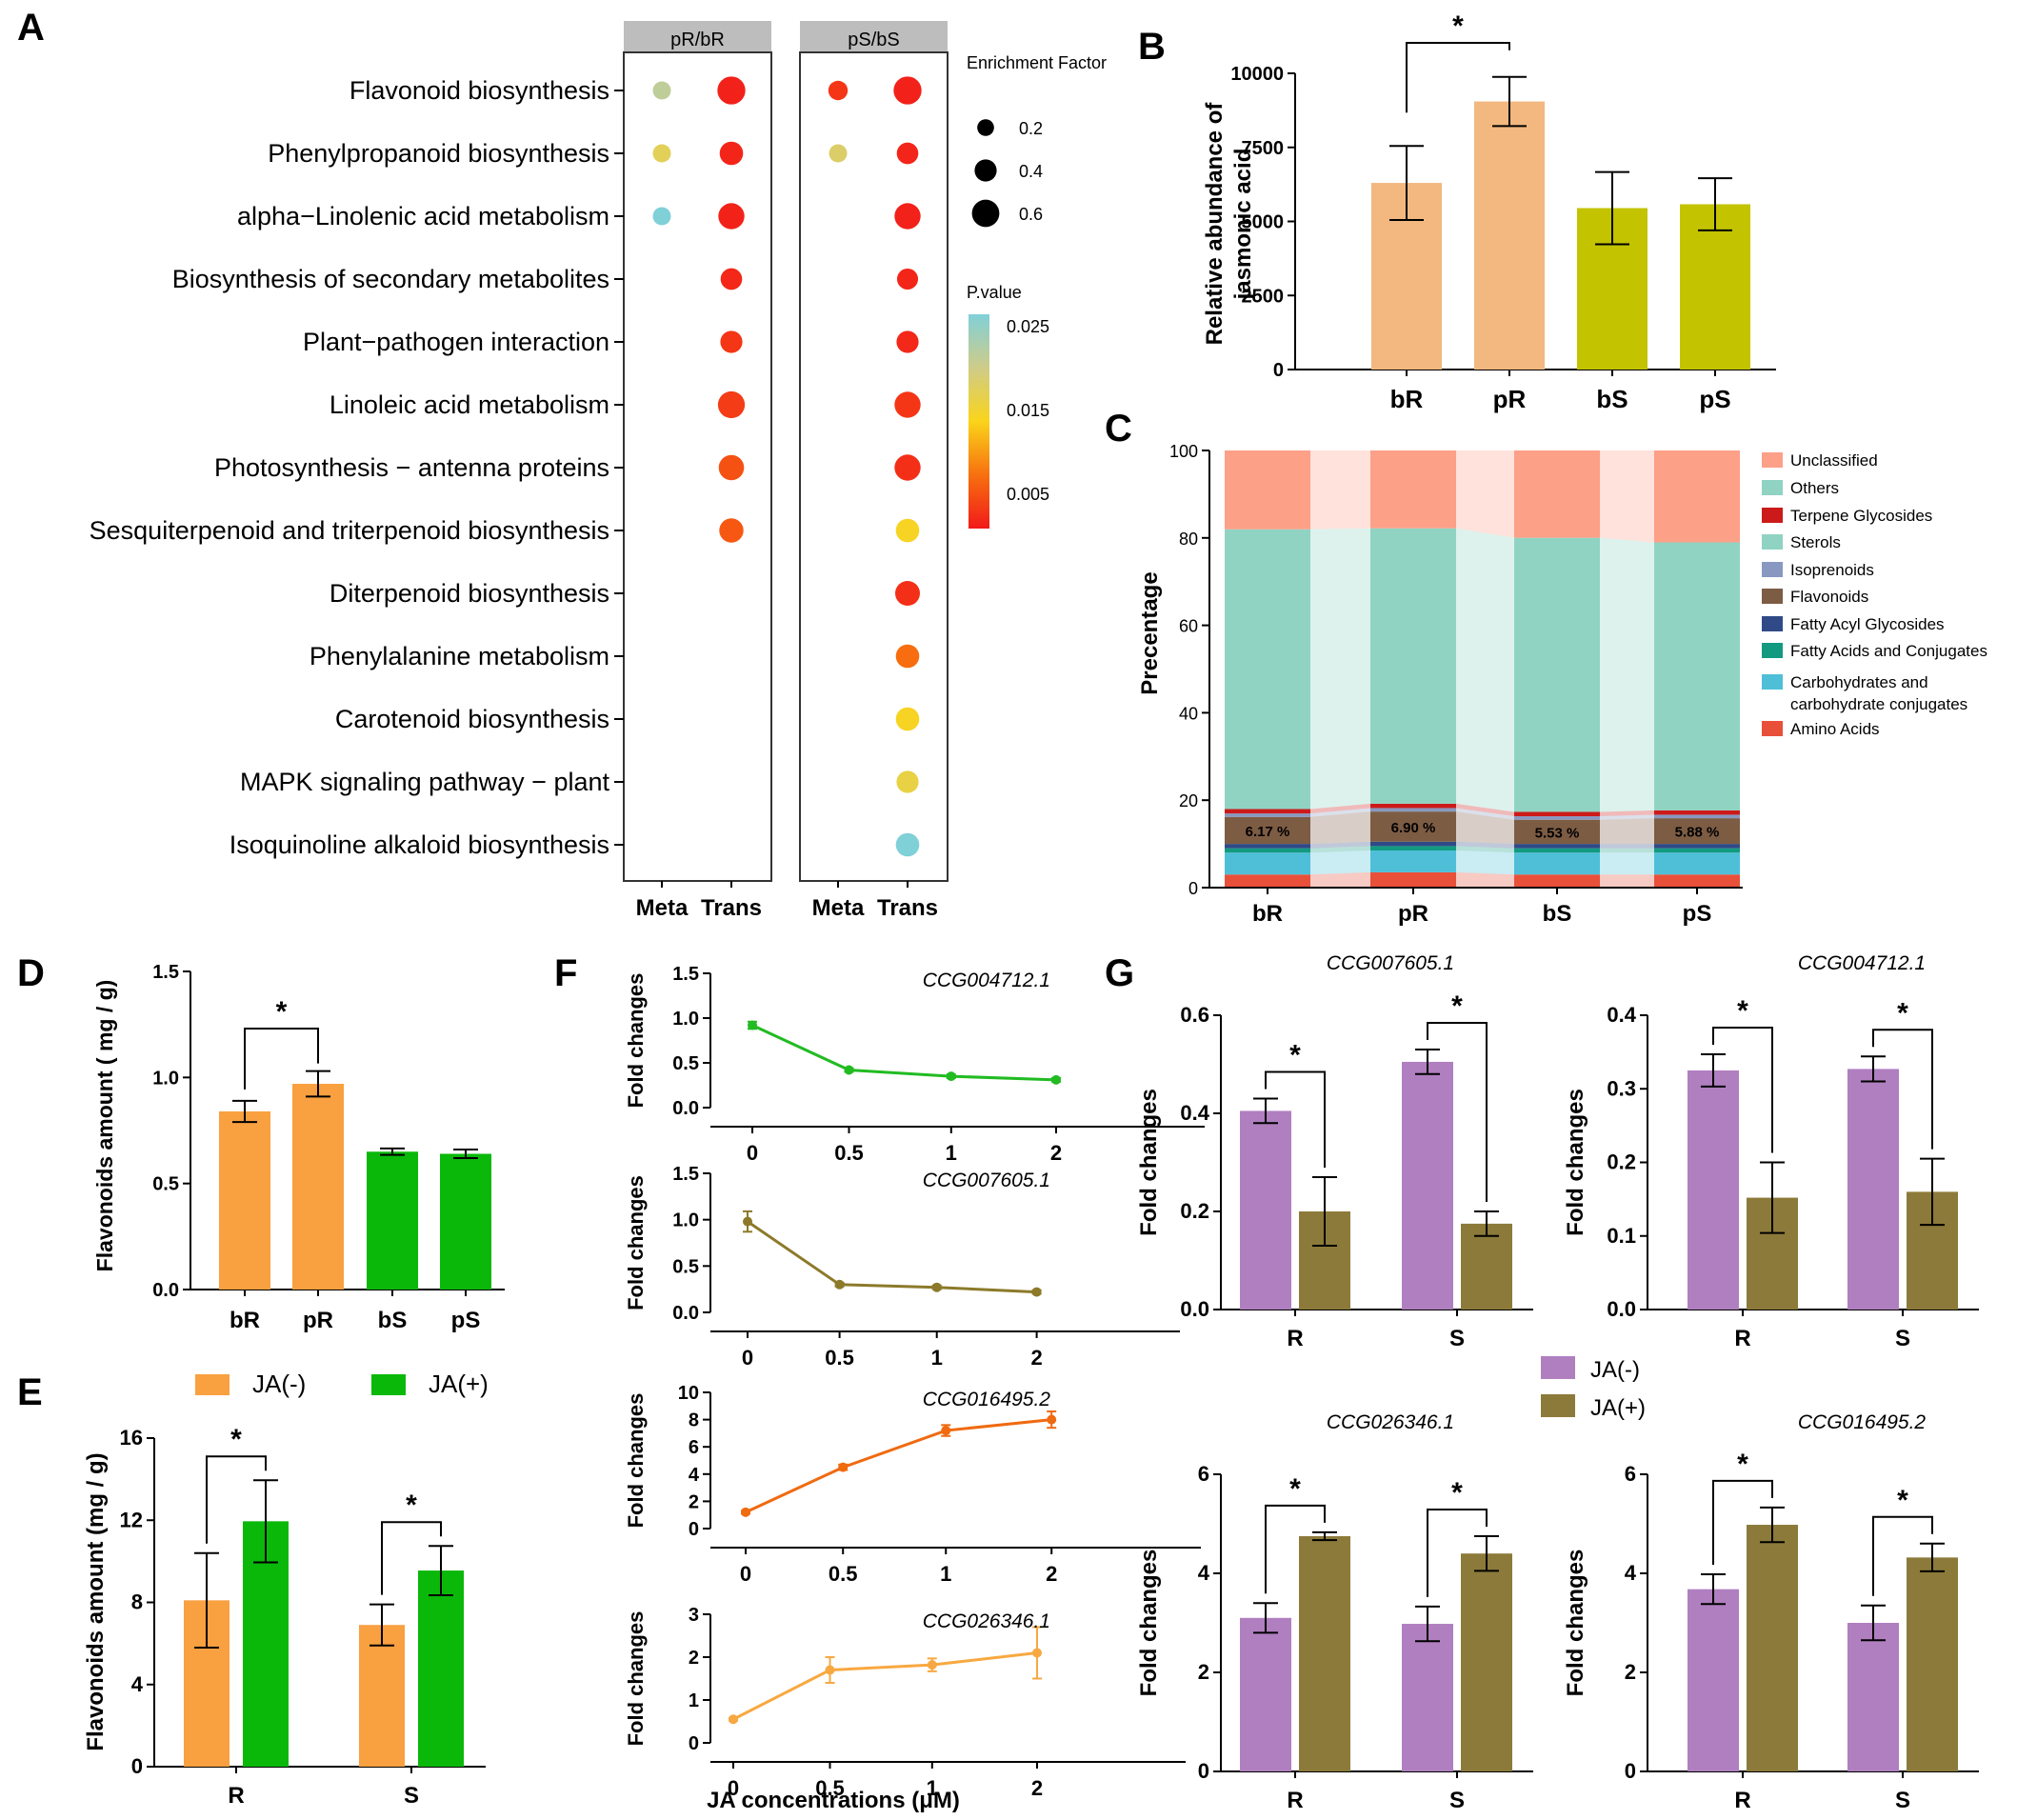 Image resolution: width=2017 pixels, height=1820 pixels. Describe the element at coordinates (1903, 1500) in the screenshot. I see `panel-g-significance-asterisk: *` at that location.